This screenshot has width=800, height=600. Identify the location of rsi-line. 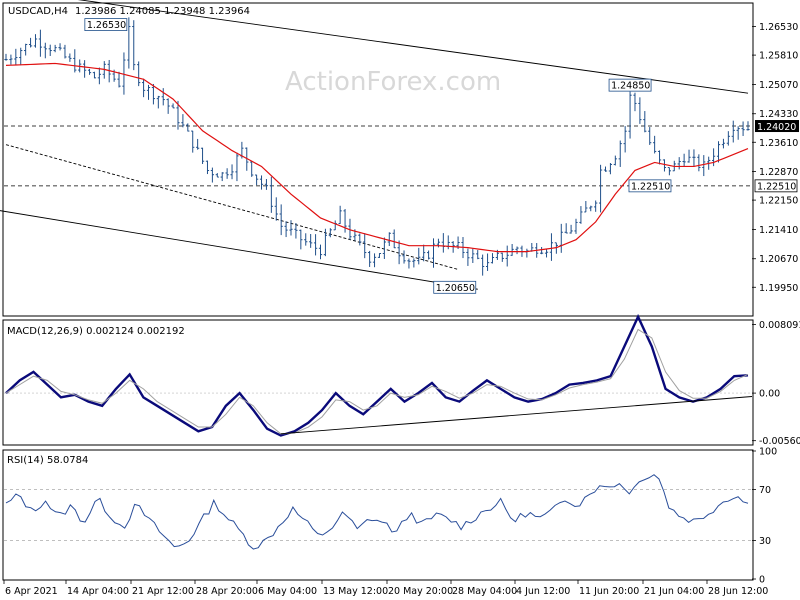
(377, 512).